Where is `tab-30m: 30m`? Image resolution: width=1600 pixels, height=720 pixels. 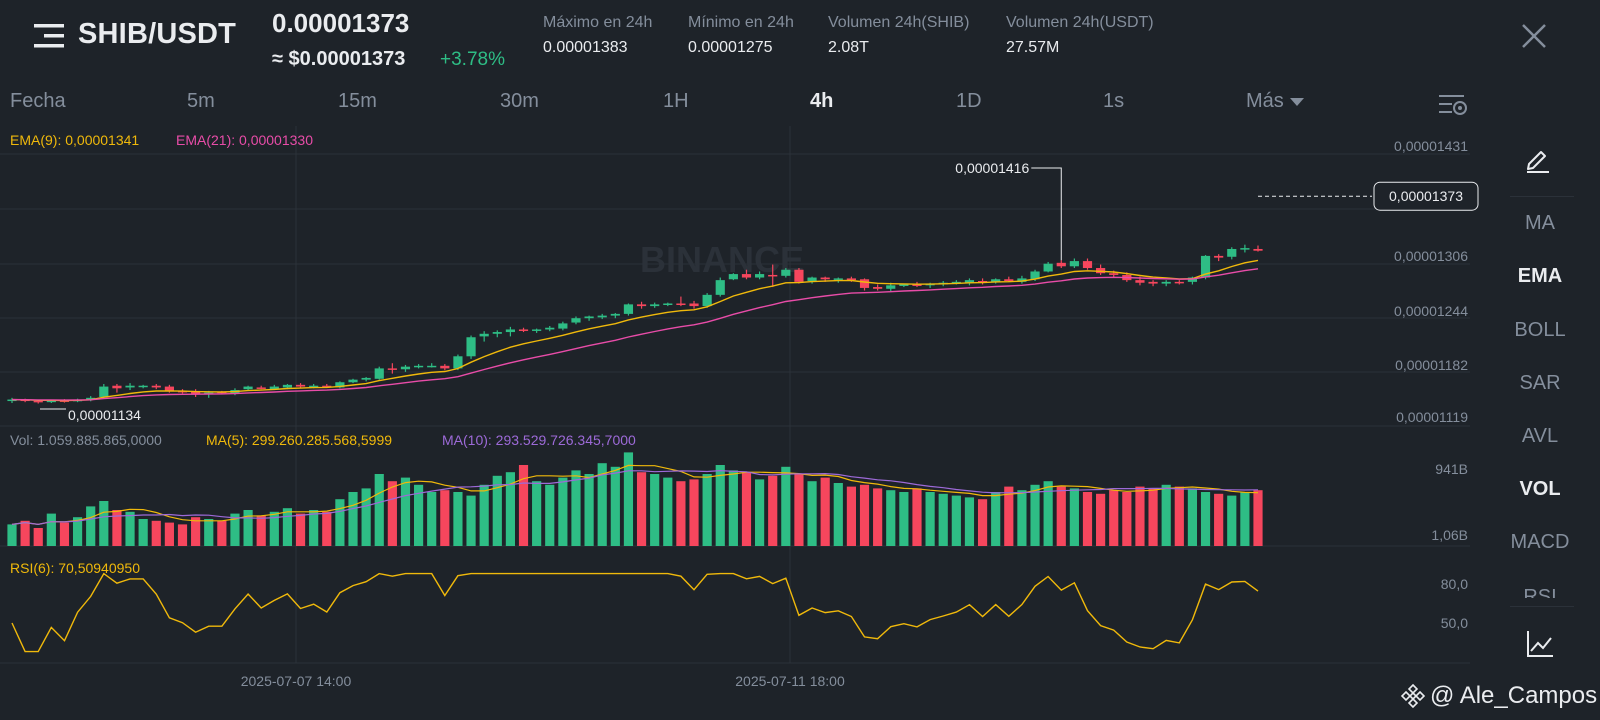
tab-30m: 30m is located at coordinates (519, 101).